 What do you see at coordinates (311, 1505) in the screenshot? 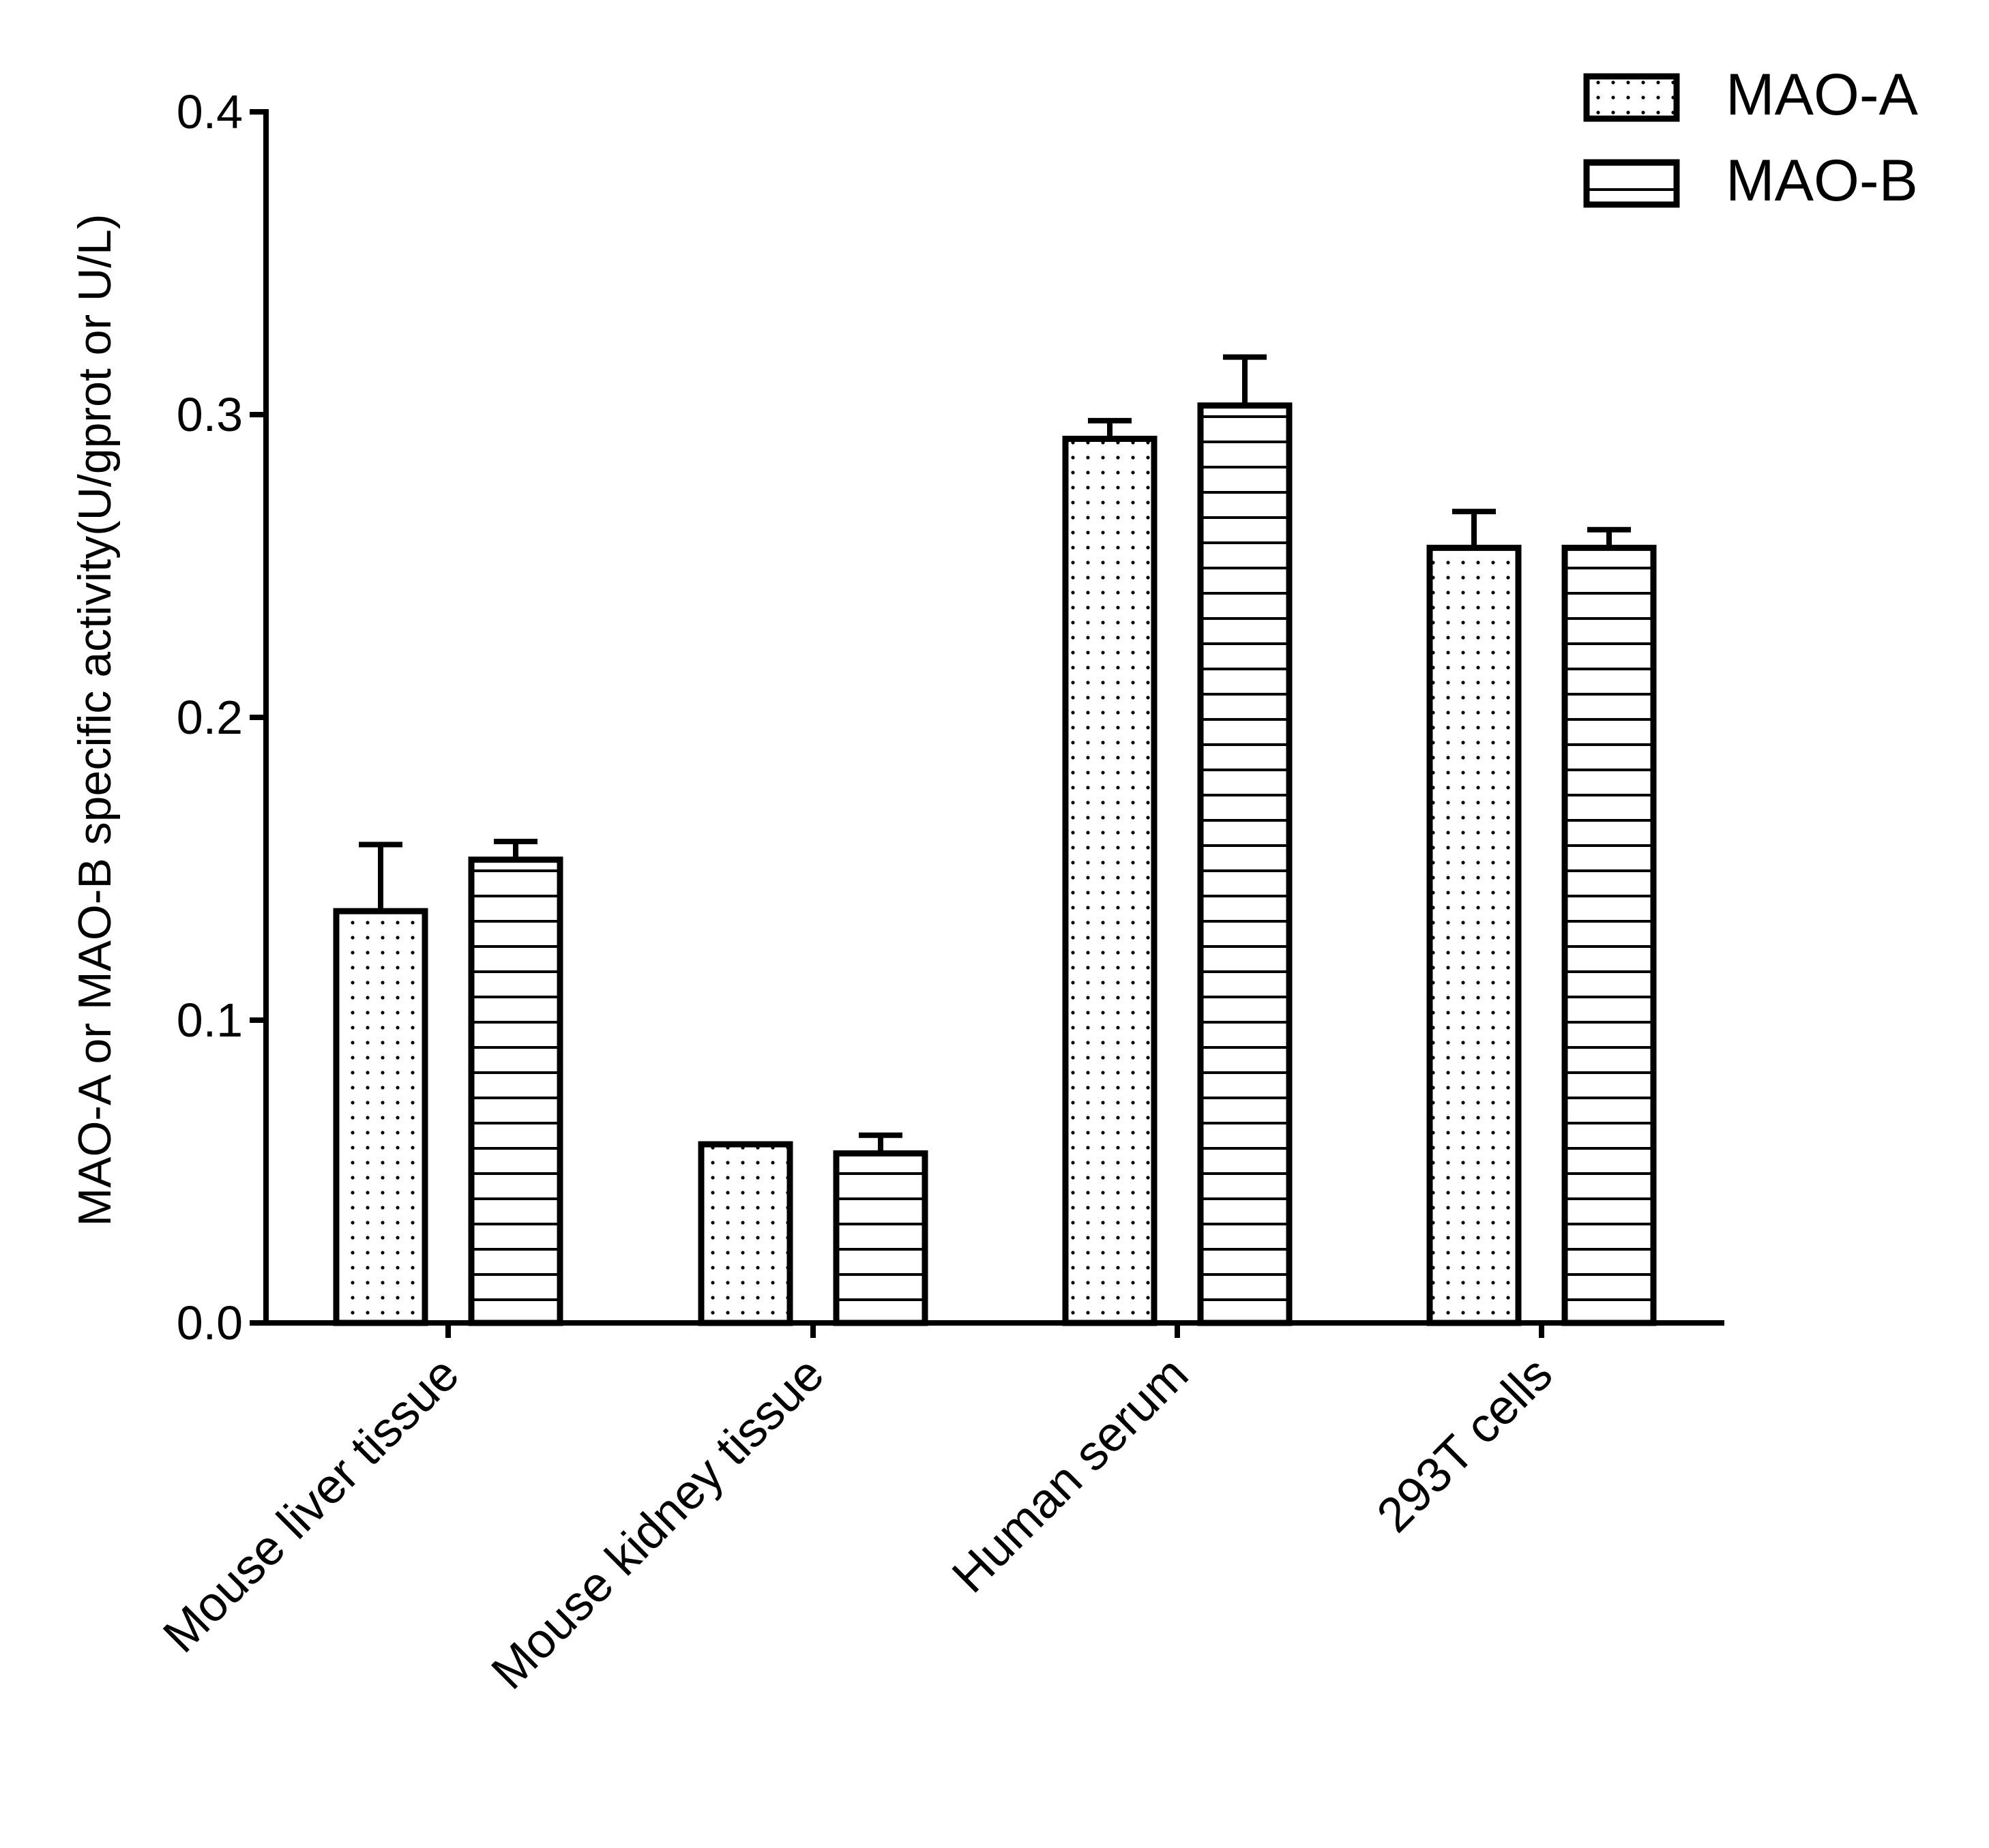
I see `x-tick-label: Mouse liver tissue` at bounding box center [311, 1505].